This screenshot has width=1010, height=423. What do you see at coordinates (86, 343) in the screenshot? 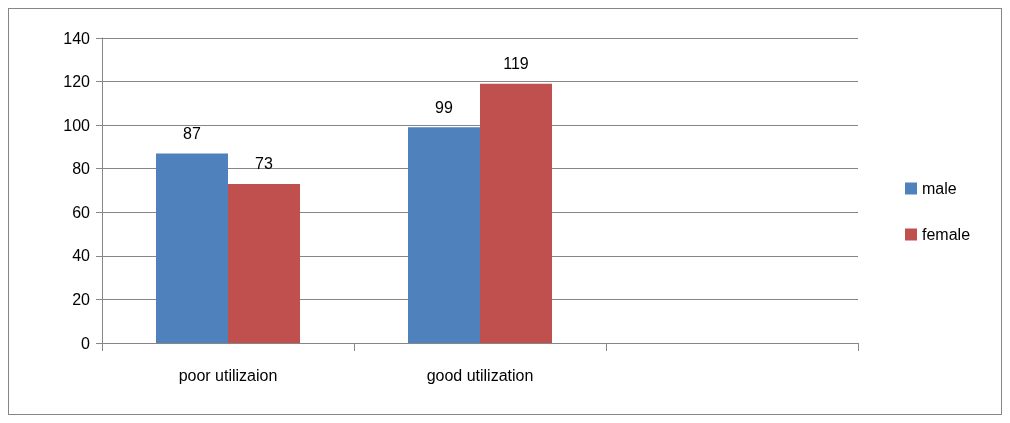
I see `y-tick-label: 0` at bounding box center [86, 343].